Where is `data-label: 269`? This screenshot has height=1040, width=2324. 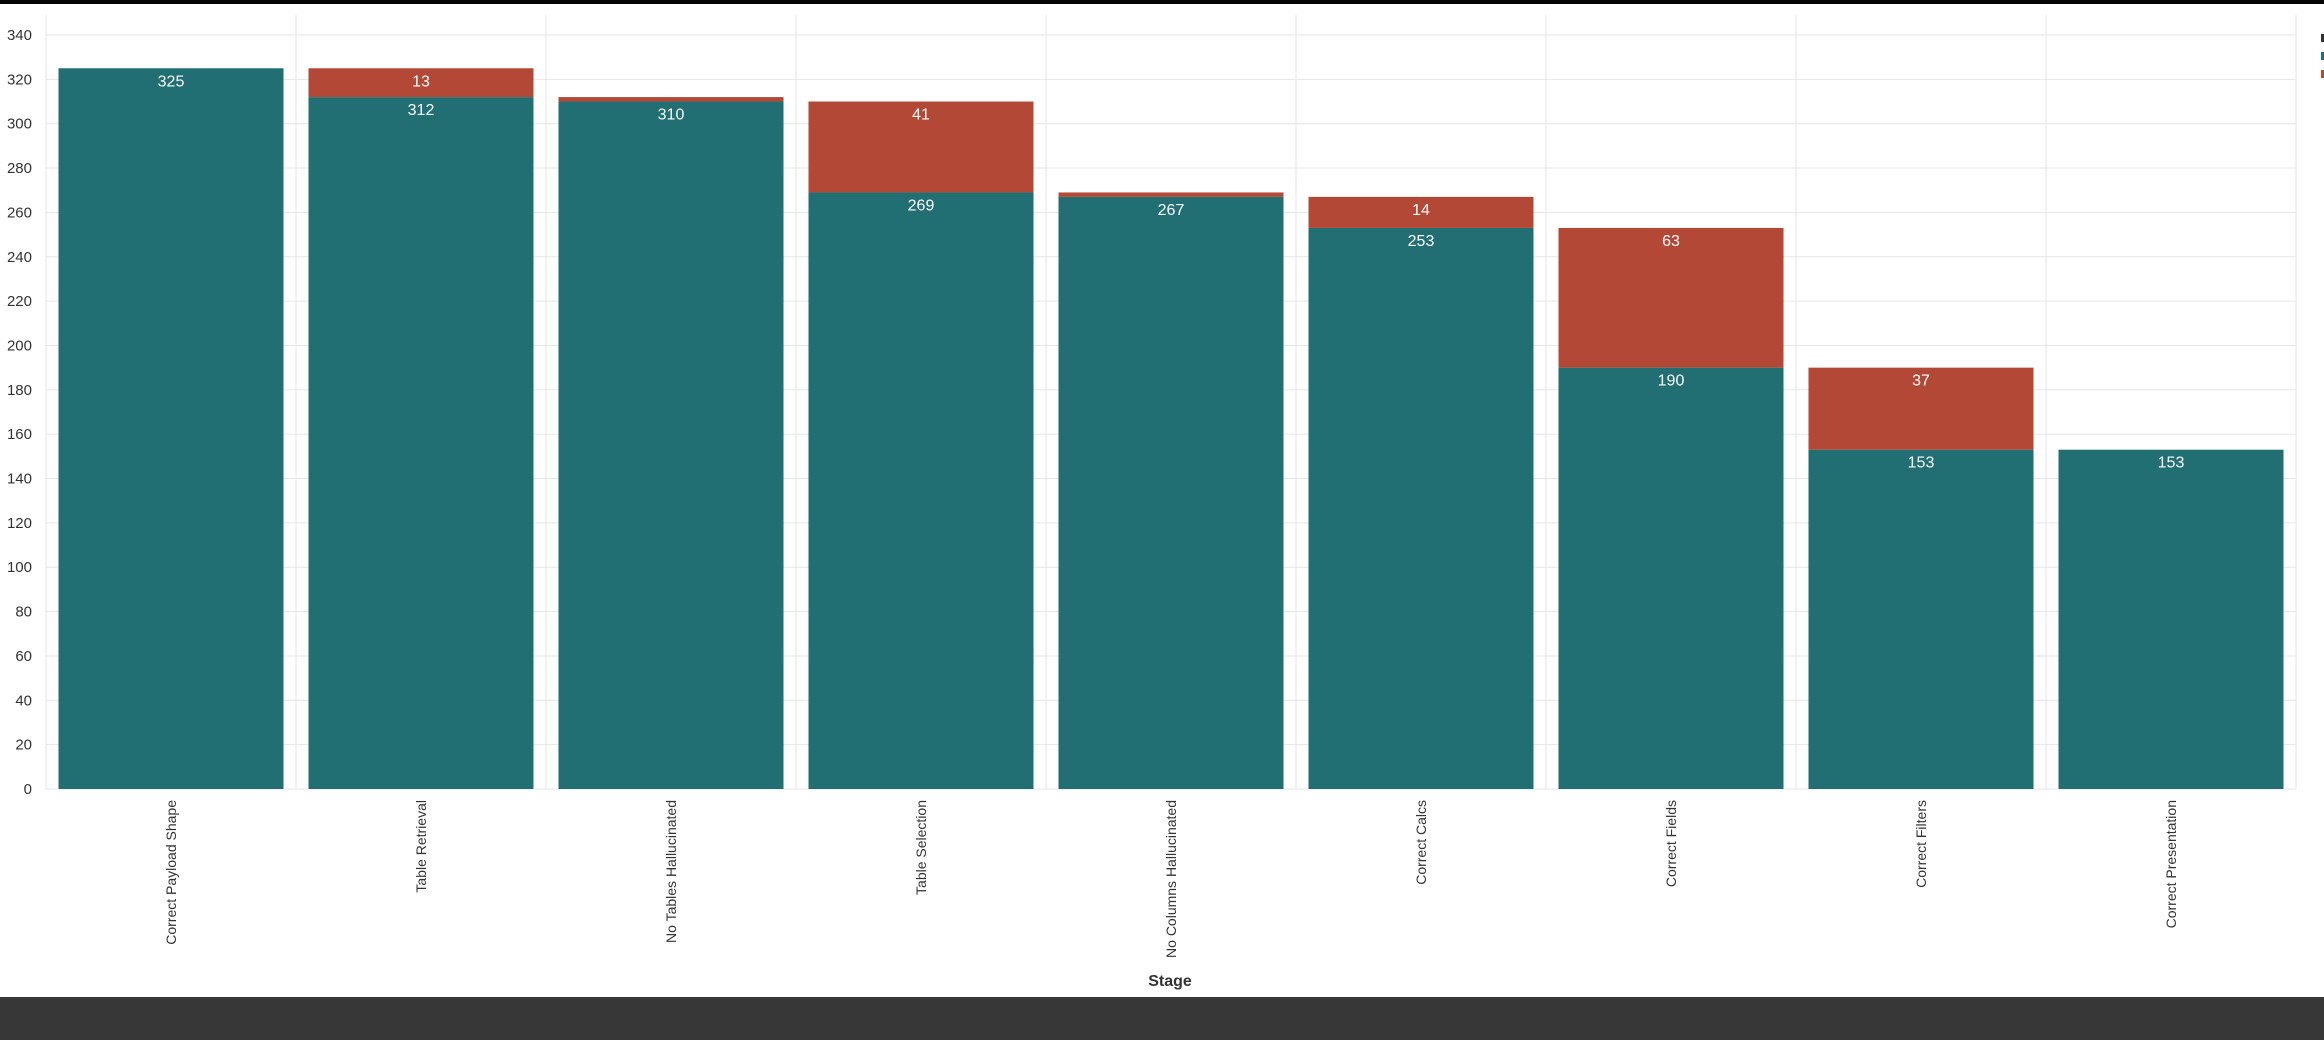 data-label: 269 is located at coordinates (921, 205).